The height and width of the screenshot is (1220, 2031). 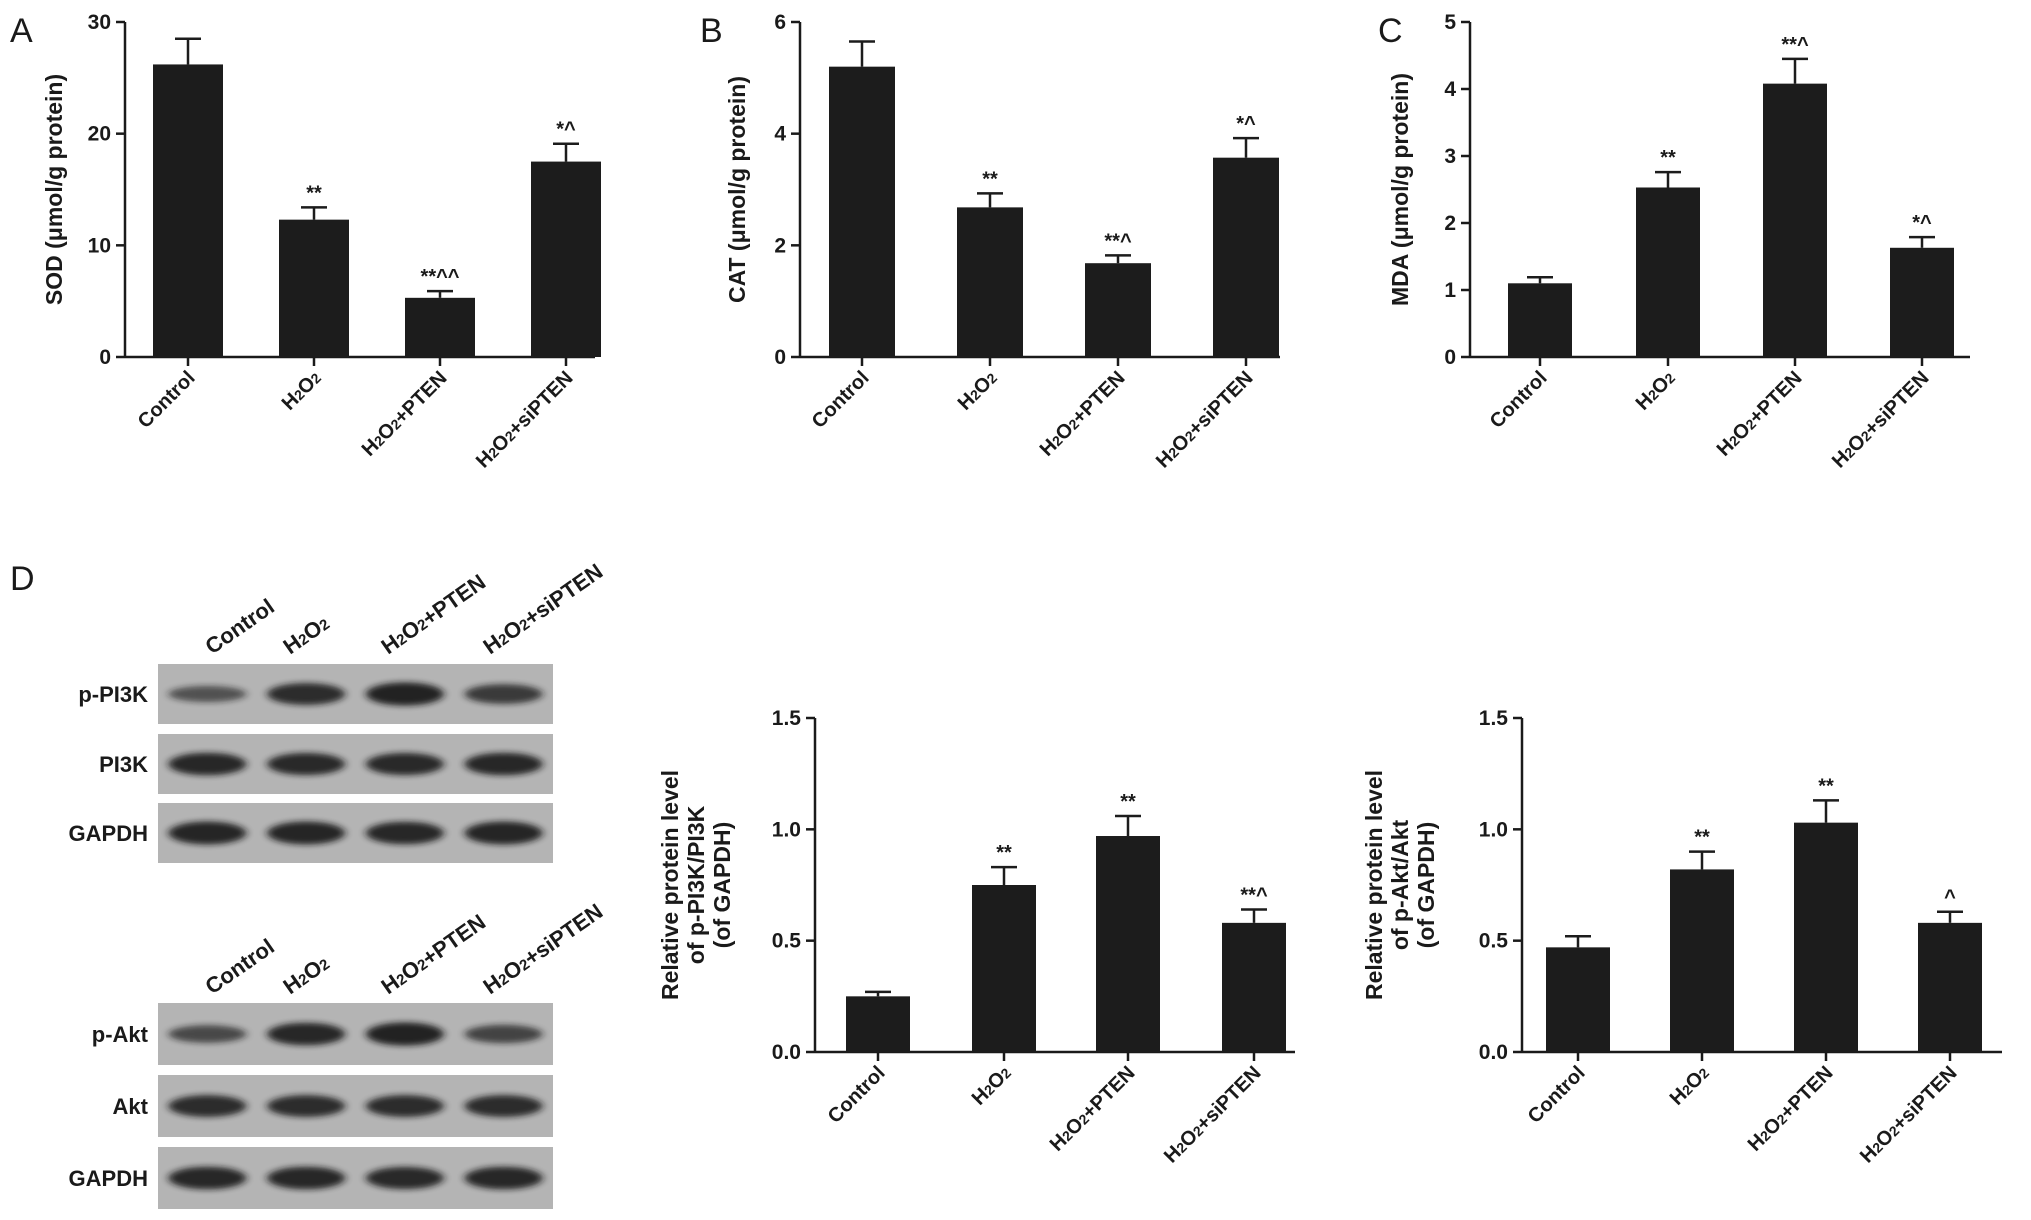 I want to click on y-axis-label: MDA (μmol/g protein), so click(x=1400, y=189).